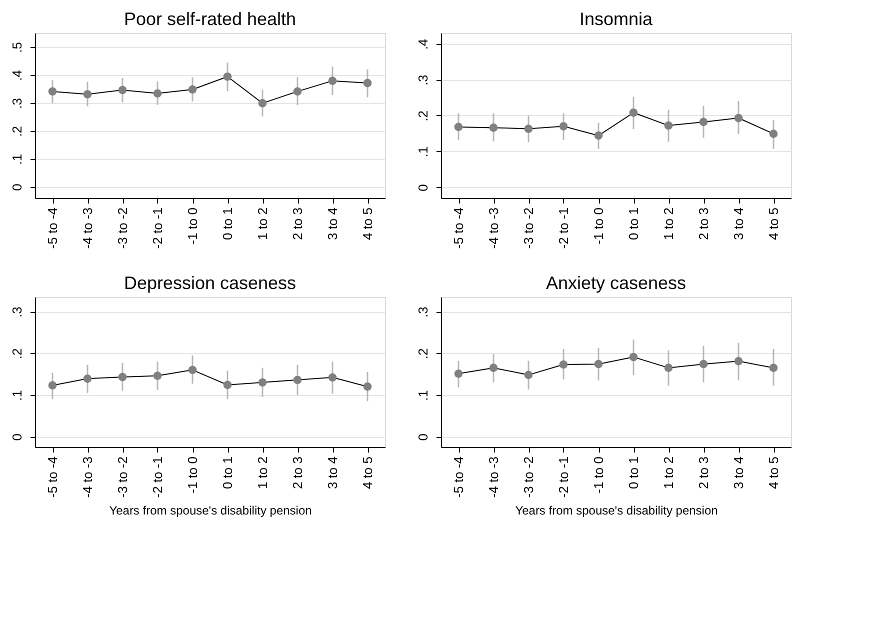 The width and height of the screenshot is (872, 643). I want to click on chart-title: Anxiety caseness, so click(616, 283).